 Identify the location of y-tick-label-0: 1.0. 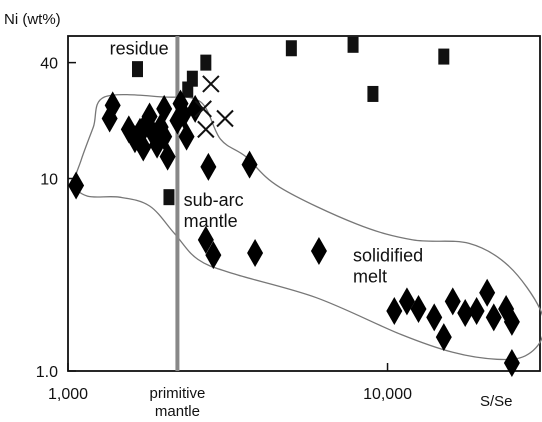
(47, 372).